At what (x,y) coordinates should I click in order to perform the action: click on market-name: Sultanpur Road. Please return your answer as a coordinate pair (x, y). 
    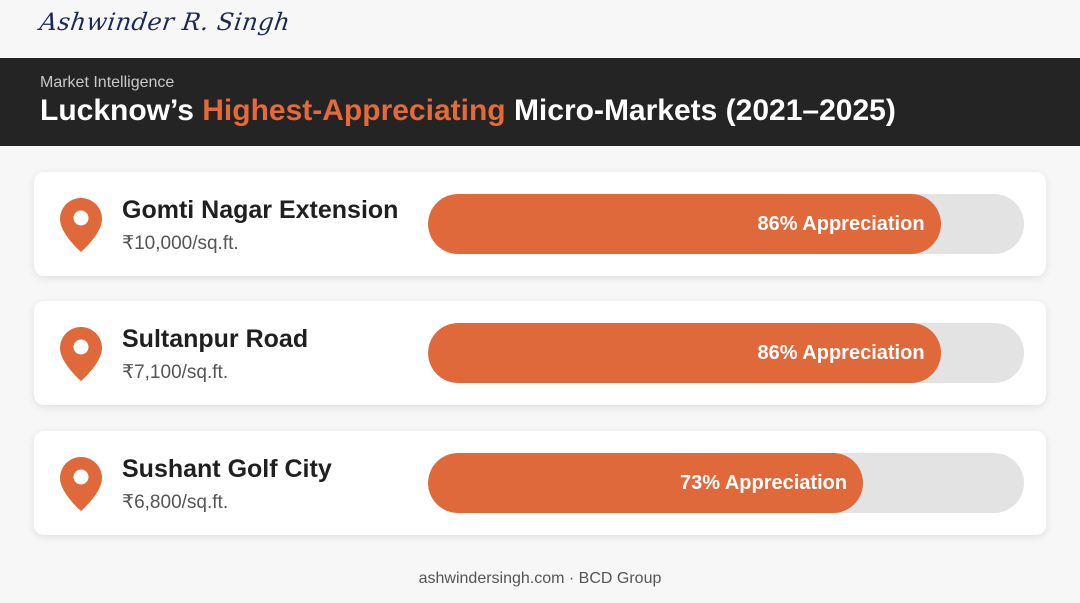
    Looking at the image, I should click on (215, 339).